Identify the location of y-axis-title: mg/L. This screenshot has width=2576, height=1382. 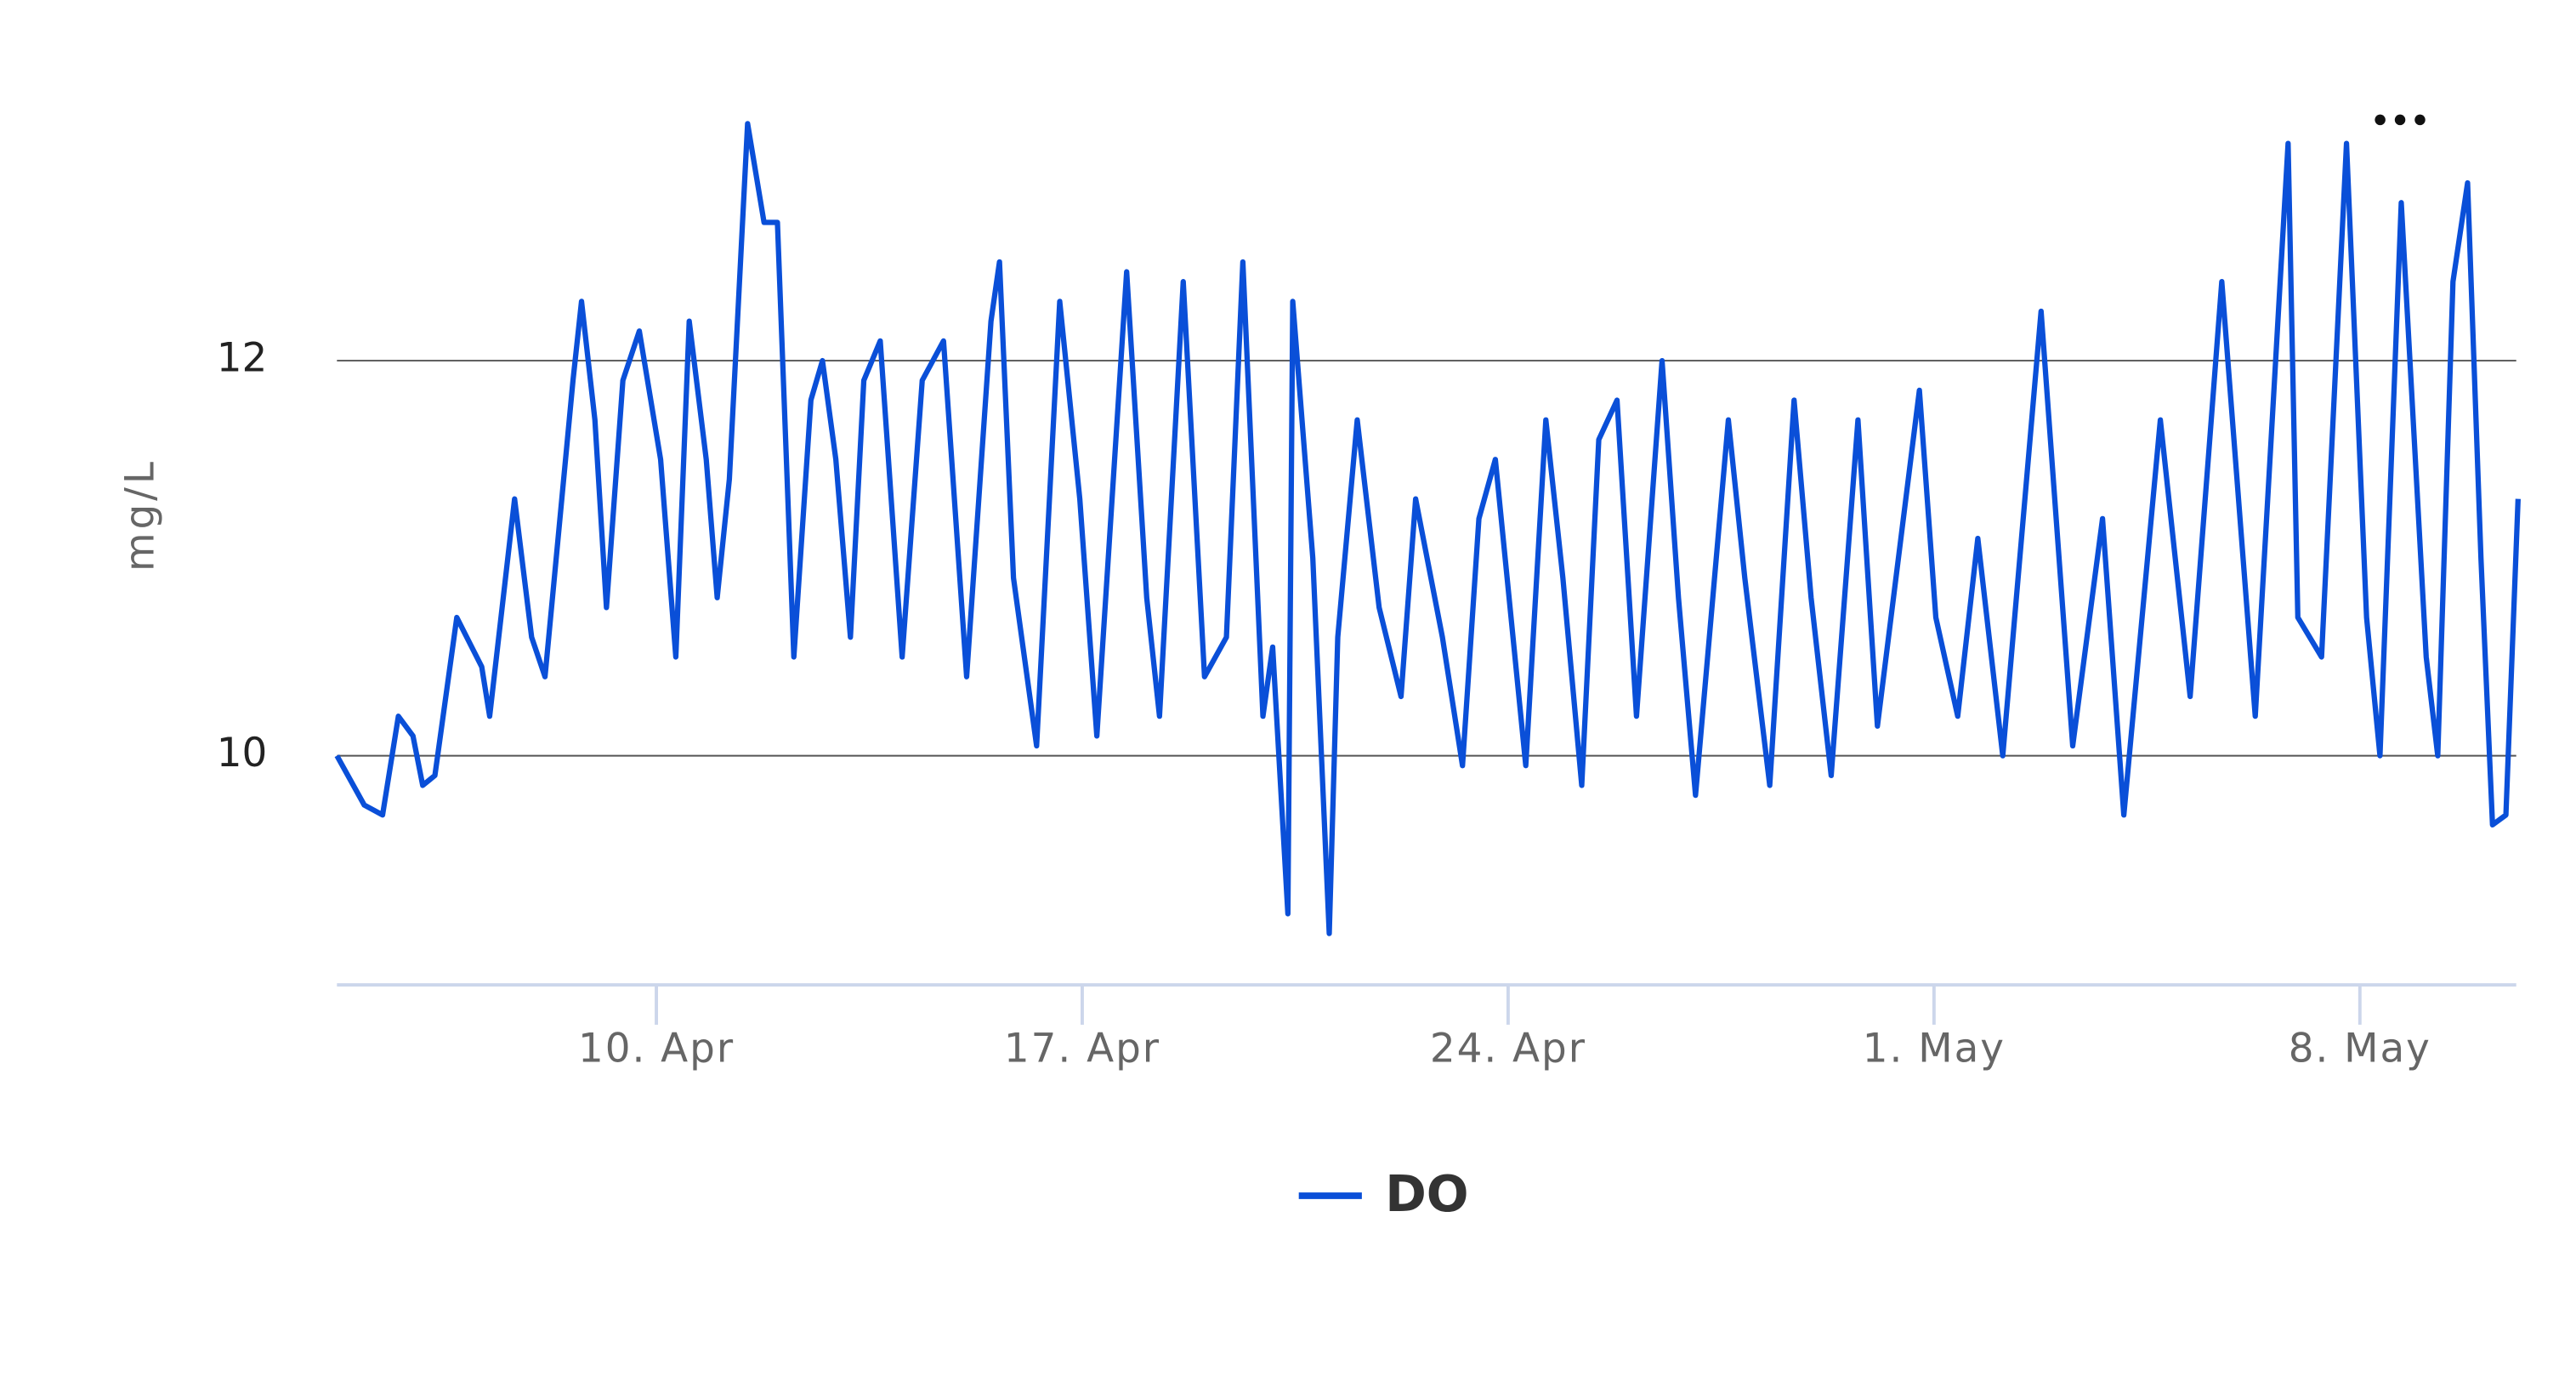
(140, 515).